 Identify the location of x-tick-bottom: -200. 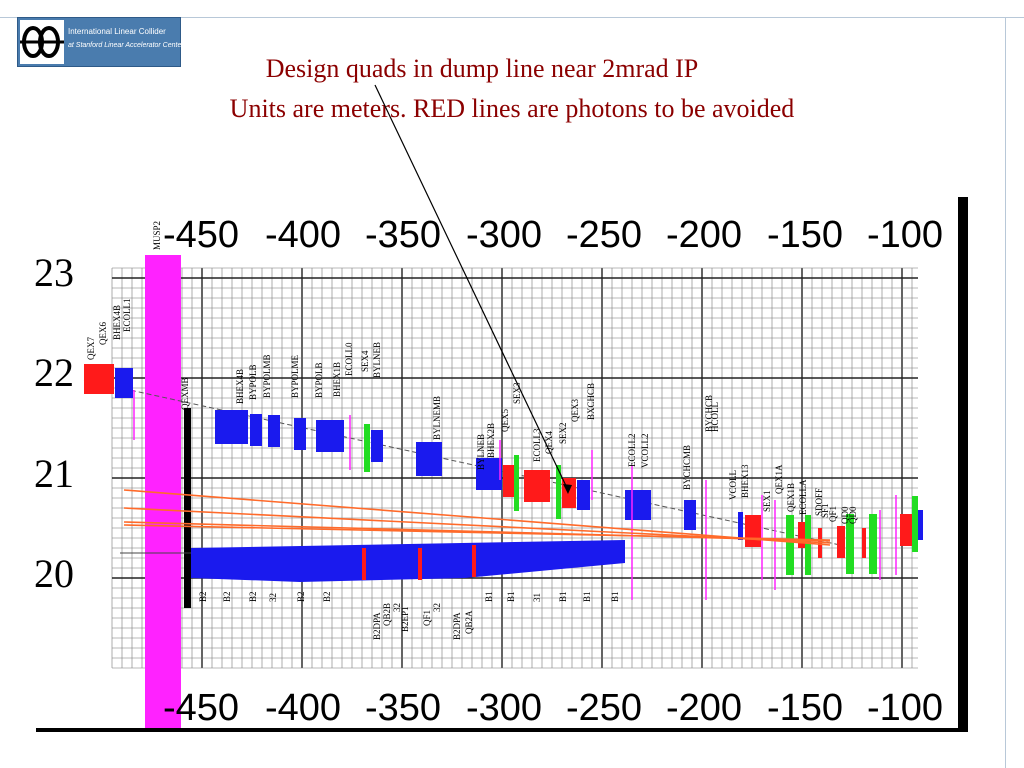
(704, 708).